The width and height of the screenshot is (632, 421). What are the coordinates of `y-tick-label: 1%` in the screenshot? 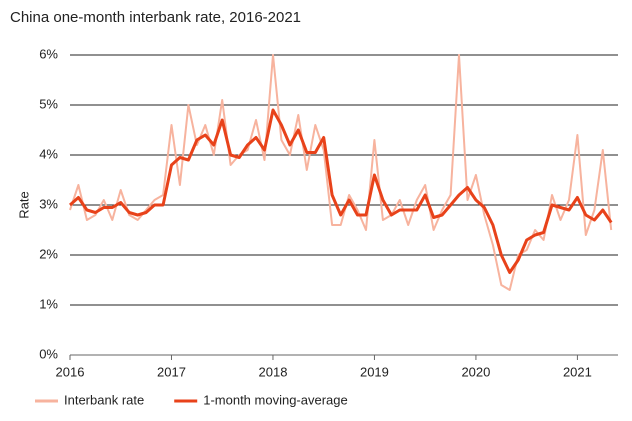 It's located at (48, 303).